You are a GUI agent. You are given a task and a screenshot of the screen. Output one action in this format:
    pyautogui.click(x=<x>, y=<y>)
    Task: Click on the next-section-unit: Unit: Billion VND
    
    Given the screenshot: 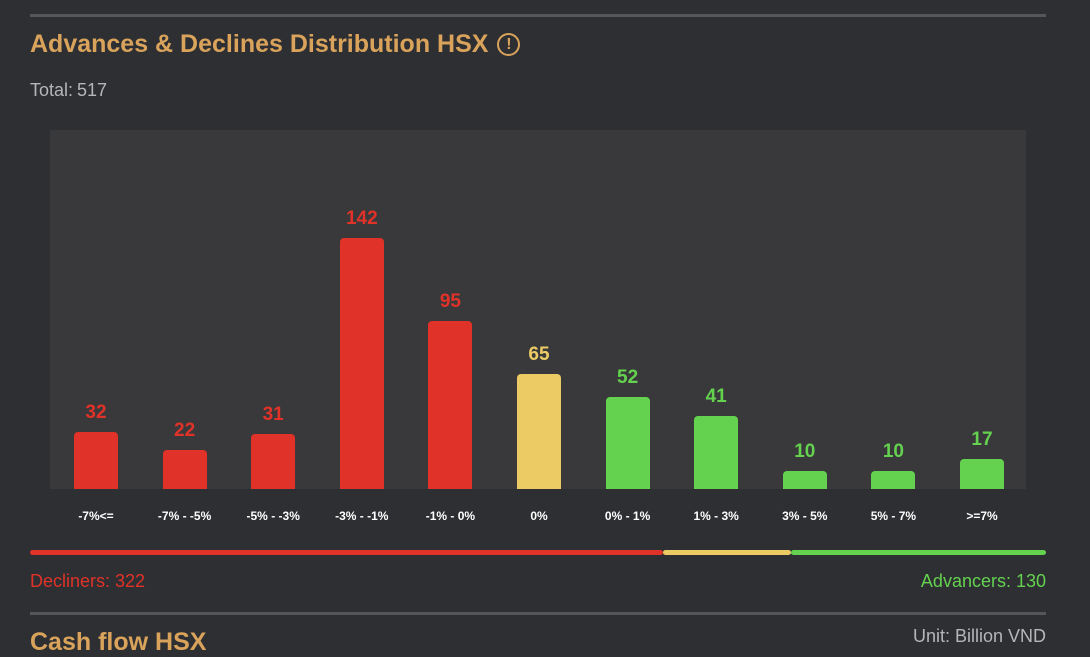 What is the action you would take?
    pyautogui.click(x=979, y=636)
    